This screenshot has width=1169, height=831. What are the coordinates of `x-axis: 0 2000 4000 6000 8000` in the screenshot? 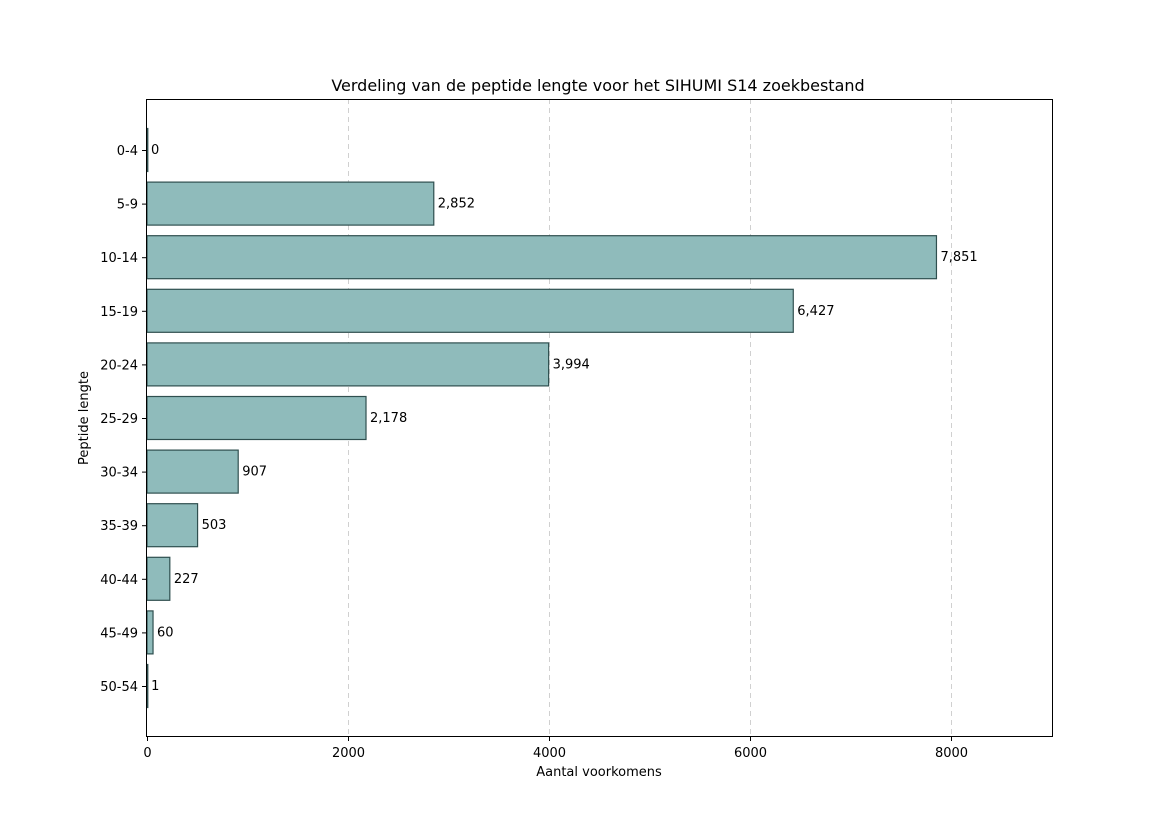 It's located at (555, 748).